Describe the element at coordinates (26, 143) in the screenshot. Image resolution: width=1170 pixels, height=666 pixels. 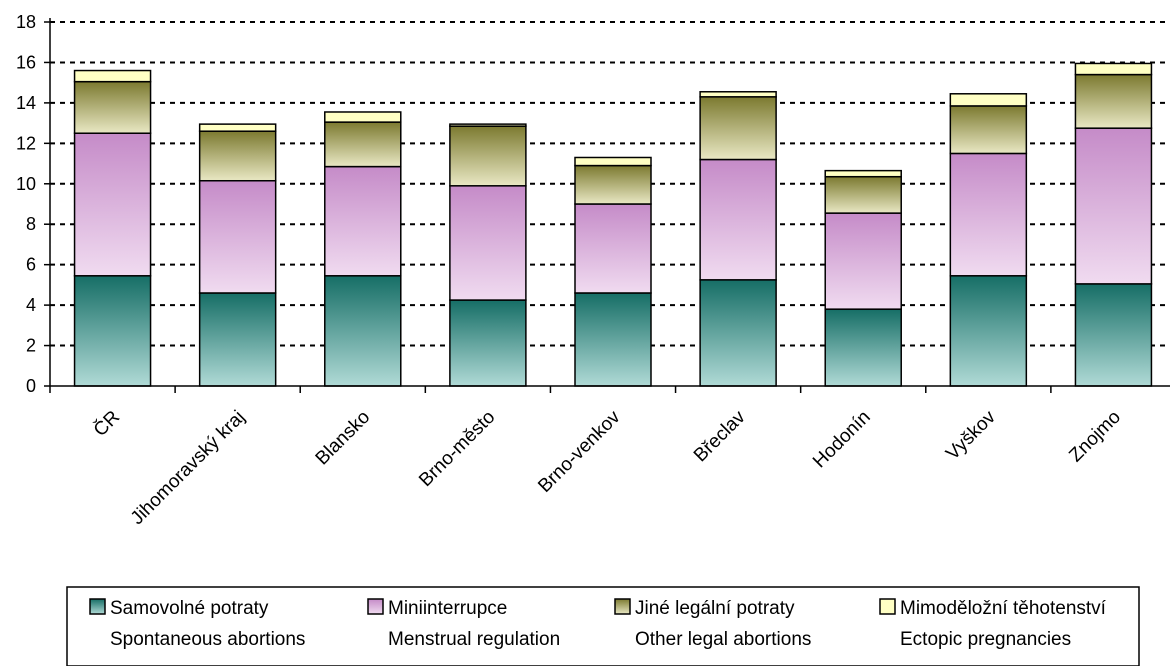
I see `y-tick-label: 12` at that location.